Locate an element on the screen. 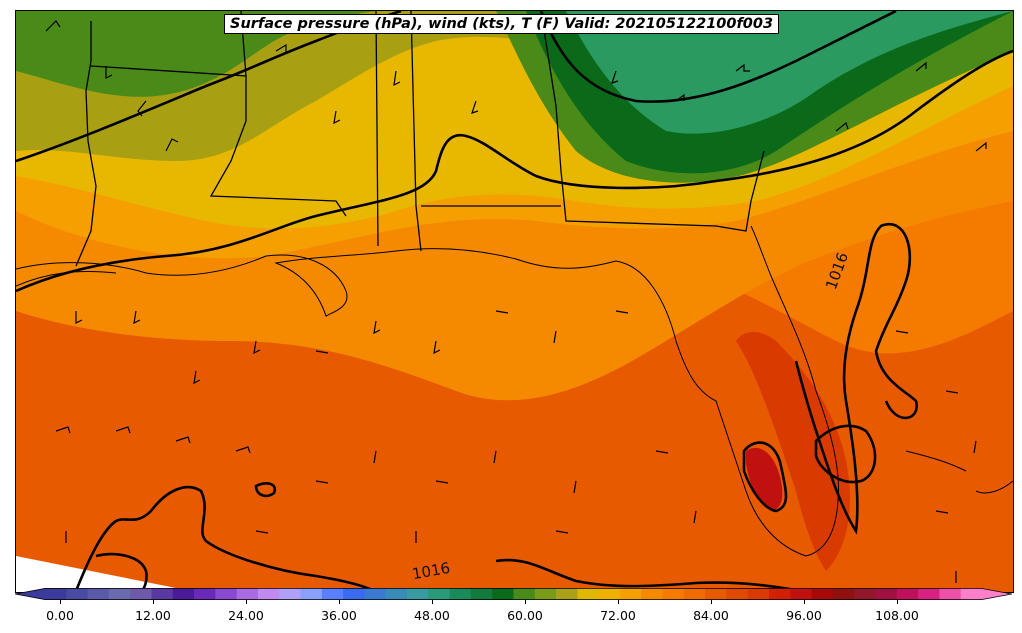 This screenshot has width=1022, height=633. isobar-northeast is located at coordinates (718, 57).